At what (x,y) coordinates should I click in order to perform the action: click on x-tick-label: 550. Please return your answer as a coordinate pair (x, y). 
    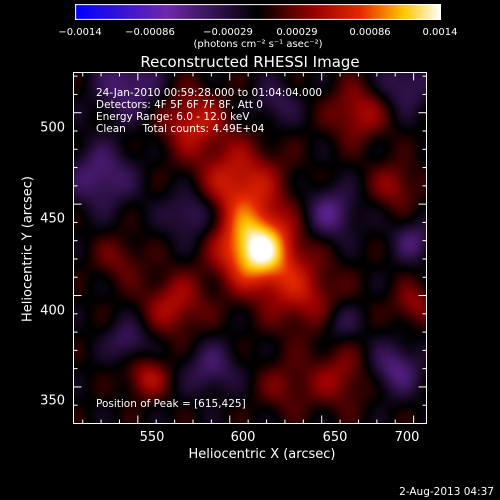
    Looking at the image, I should click on (152, 437).